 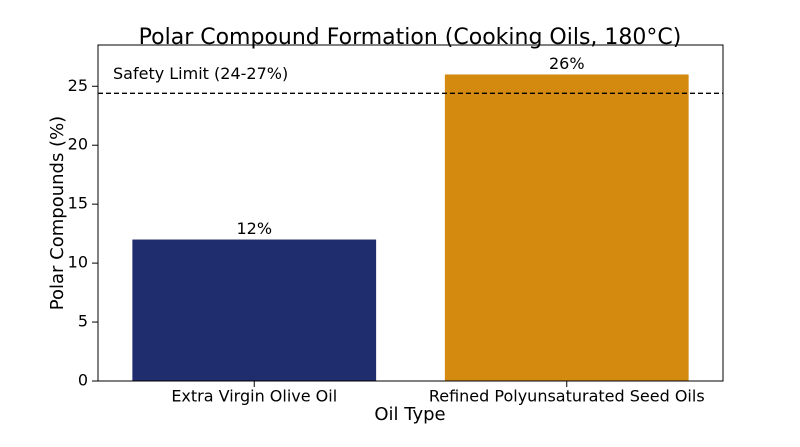 I want to click on x-axis-label: Oil Type, so click(x=409, y=414).